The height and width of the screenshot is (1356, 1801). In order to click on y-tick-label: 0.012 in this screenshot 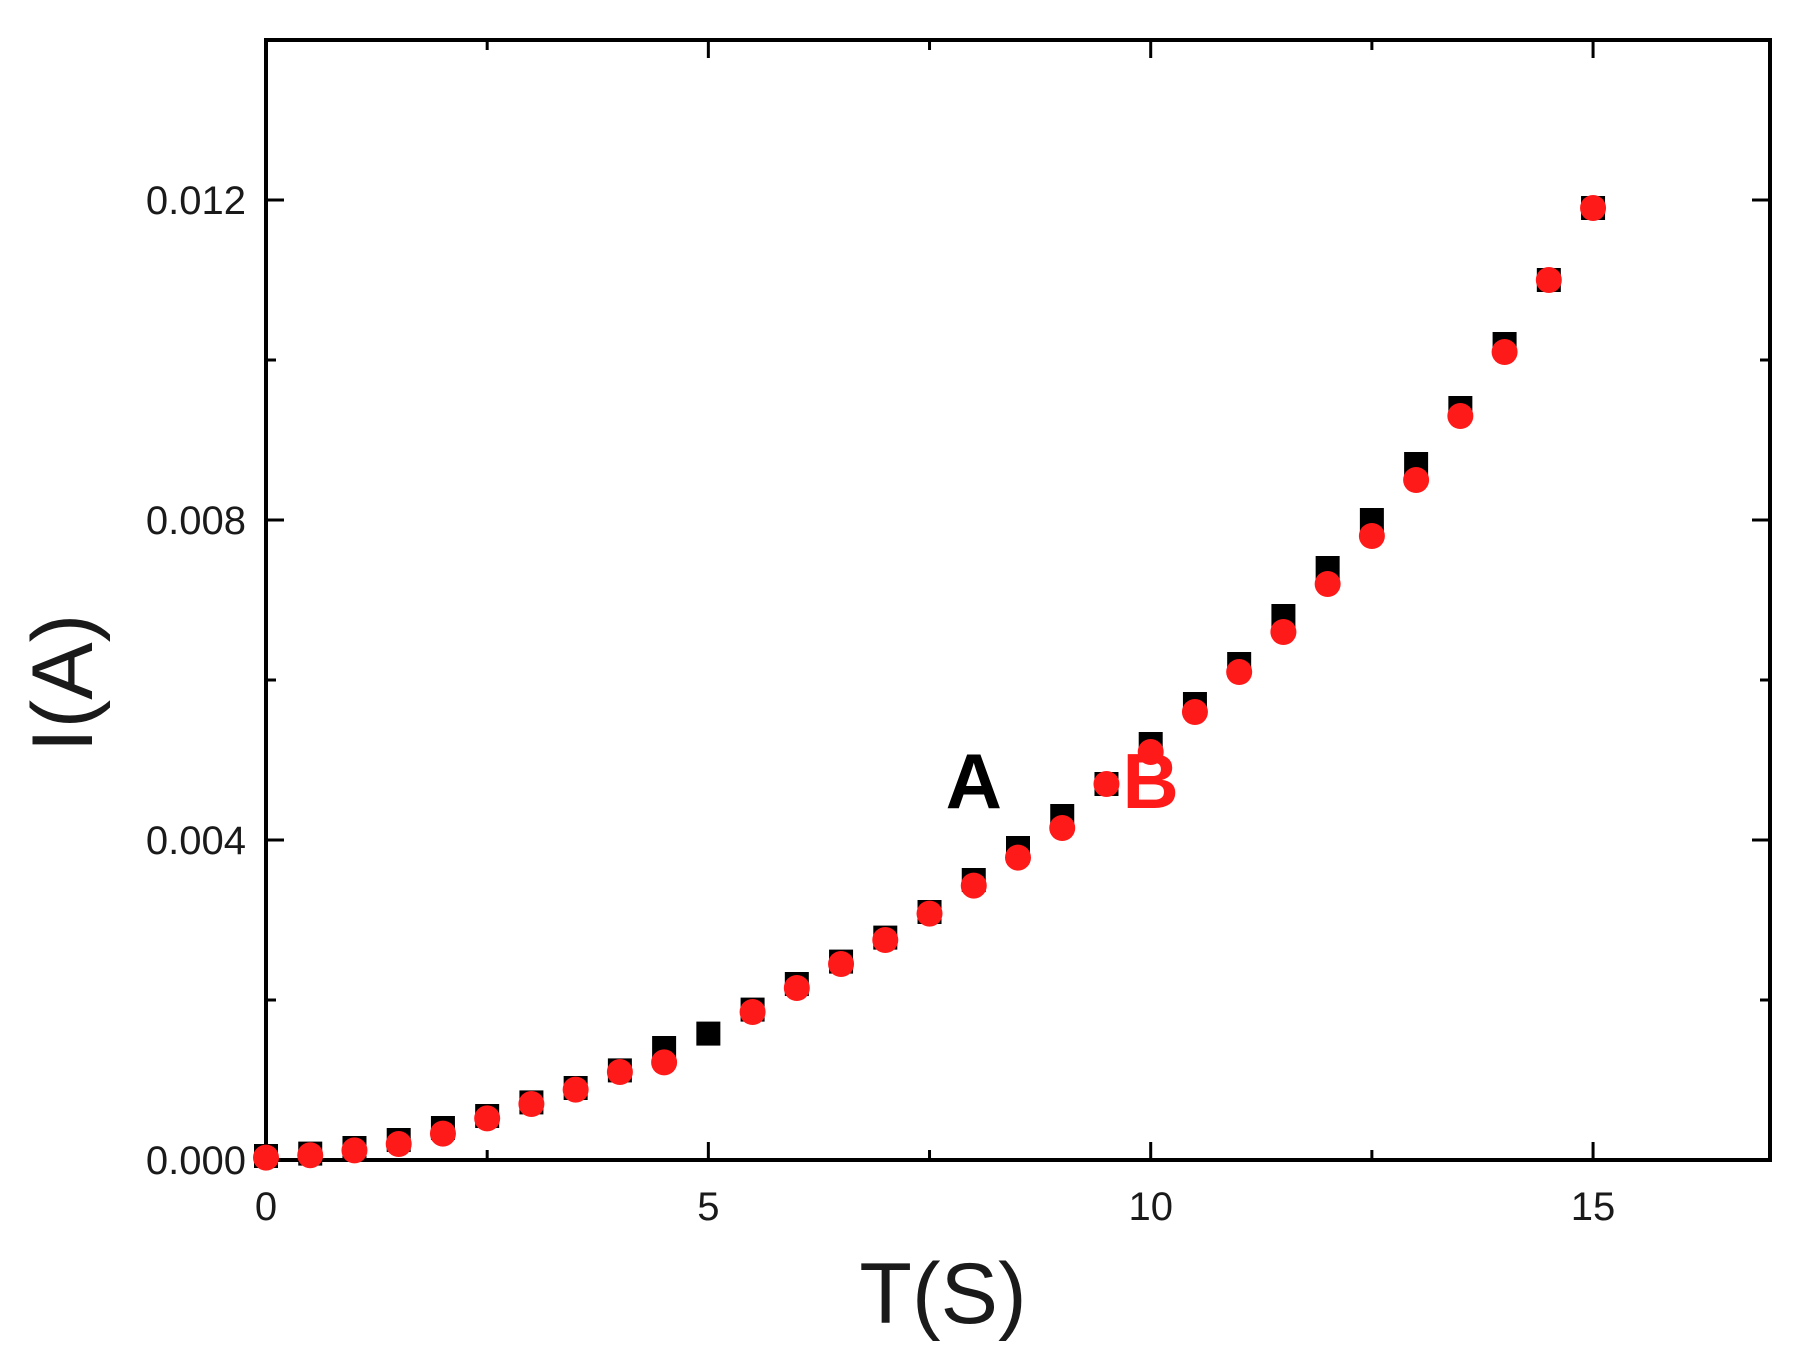, I will do `click(196, 201)`.